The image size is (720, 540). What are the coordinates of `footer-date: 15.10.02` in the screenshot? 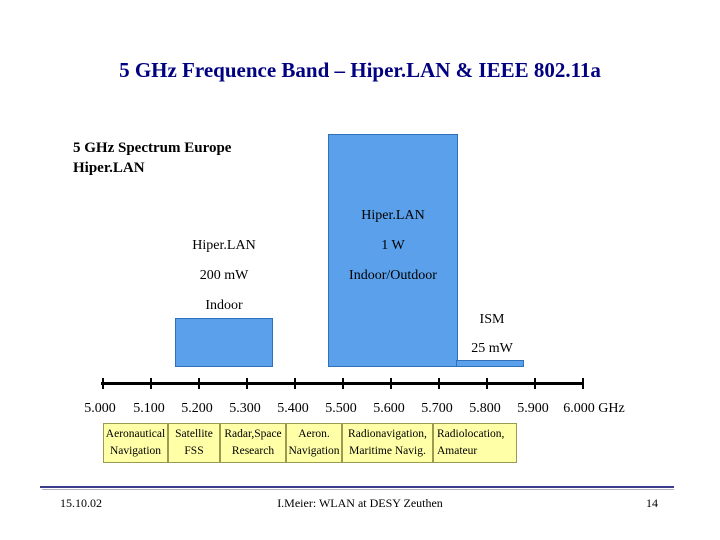 It's located at (81, 503).